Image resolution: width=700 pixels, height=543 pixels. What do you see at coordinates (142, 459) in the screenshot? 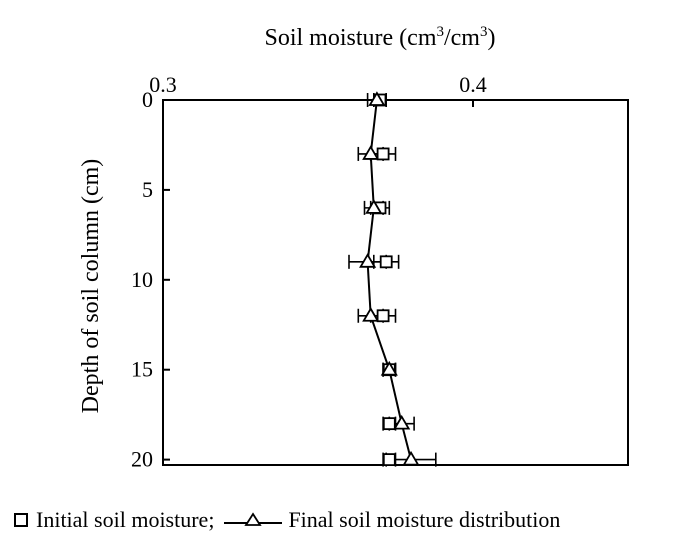
I see `y-tick-label: 20` at bounding box center [142, 459].